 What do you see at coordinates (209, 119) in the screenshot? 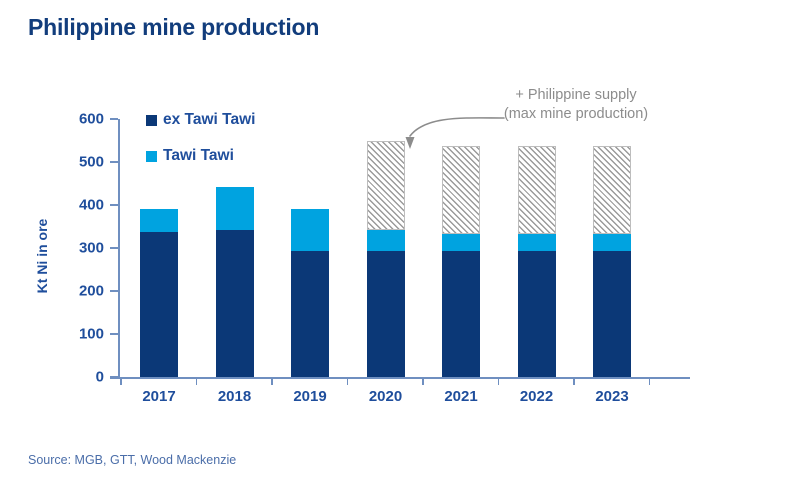
I see `legend-label: ex Tawi Tawi` at bounding box center [209, 119].